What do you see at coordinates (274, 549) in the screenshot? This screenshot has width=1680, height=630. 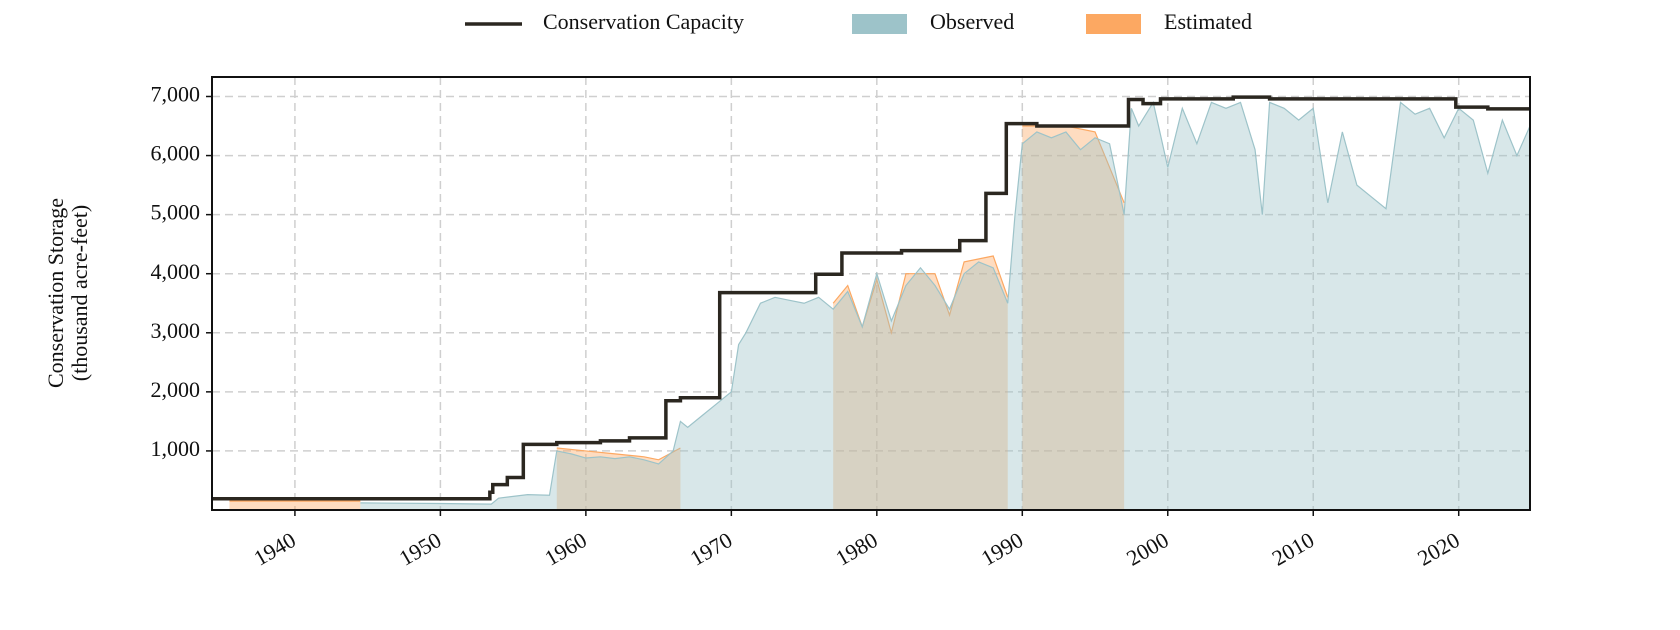 I see `x-tick-label: 1940` at bounding box center [274, 549].